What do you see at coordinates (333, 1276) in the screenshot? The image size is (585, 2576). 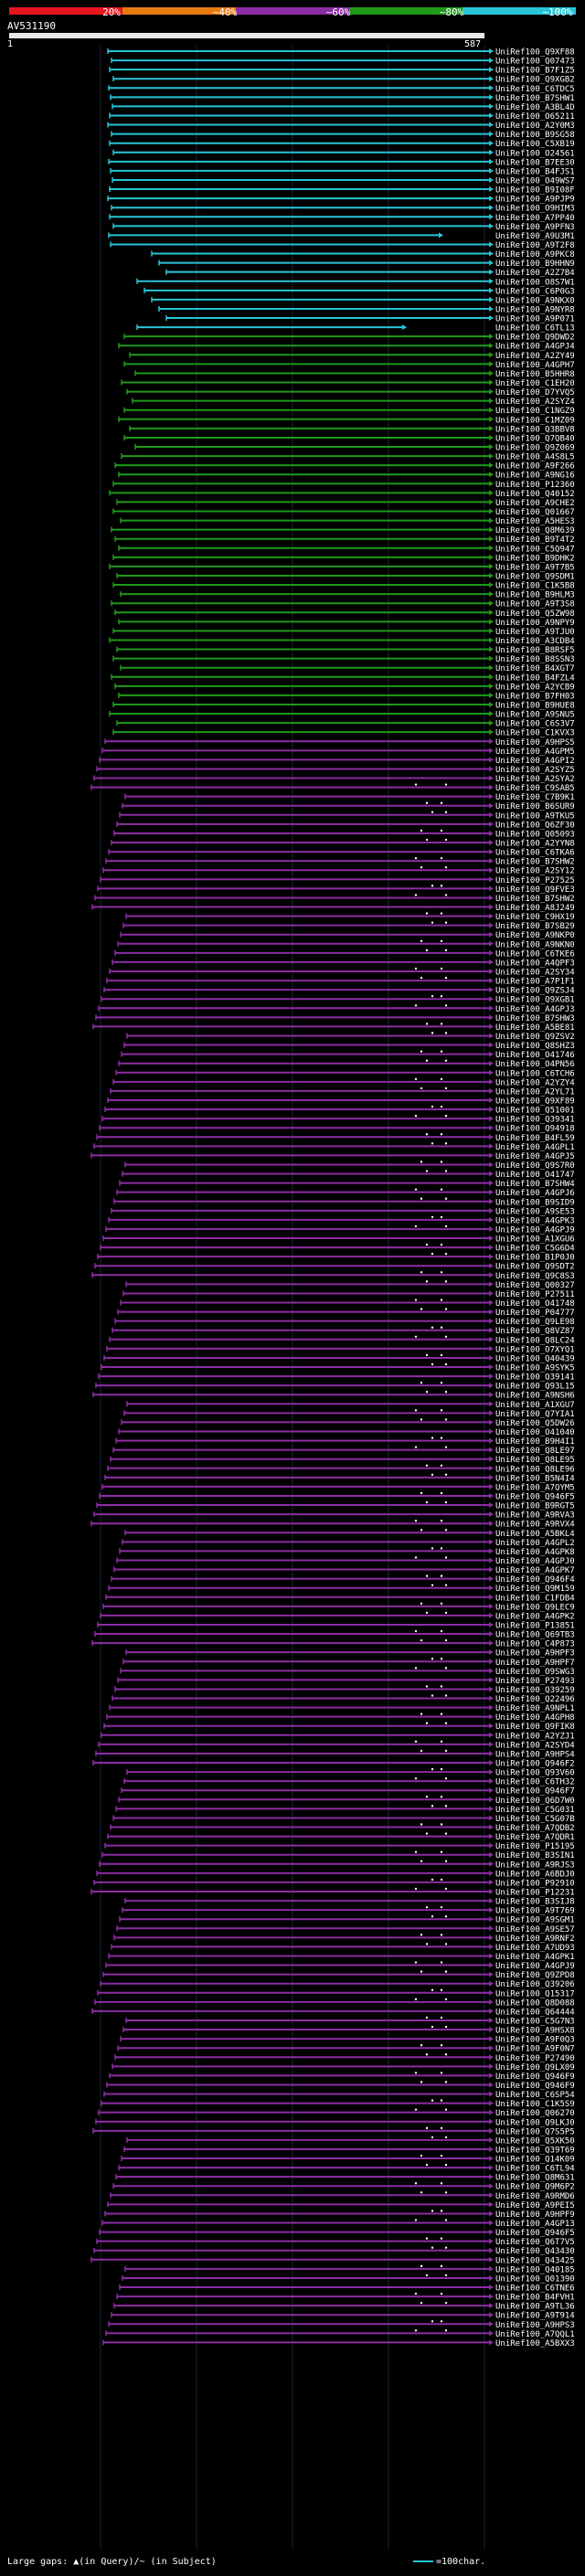 I see `alignment-row: UniRef100_Q9C8S3` at bounding box center [333, 1276].